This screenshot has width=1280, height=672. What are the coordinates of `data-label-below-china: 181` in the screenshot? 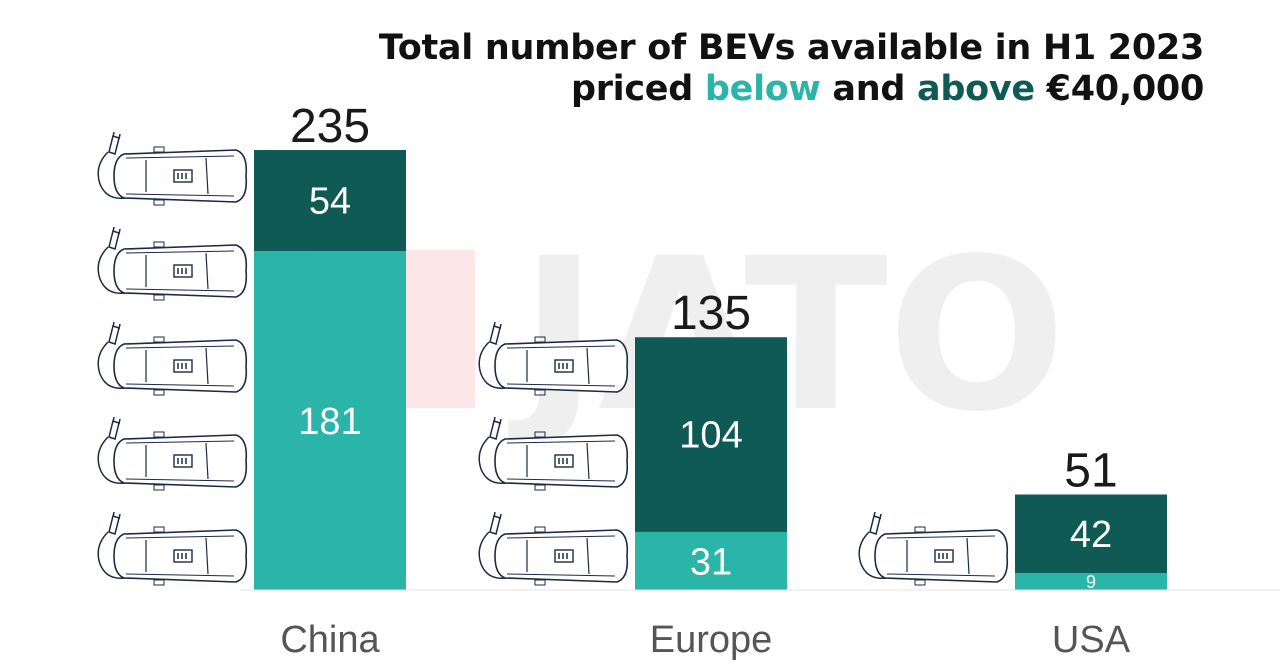 It's located at (329, 422).